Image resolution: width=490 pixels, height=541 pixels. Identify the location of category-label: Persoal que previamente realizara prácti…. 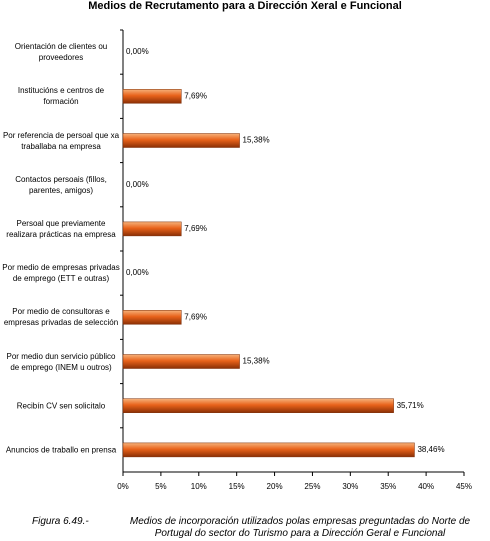
(61, 228).